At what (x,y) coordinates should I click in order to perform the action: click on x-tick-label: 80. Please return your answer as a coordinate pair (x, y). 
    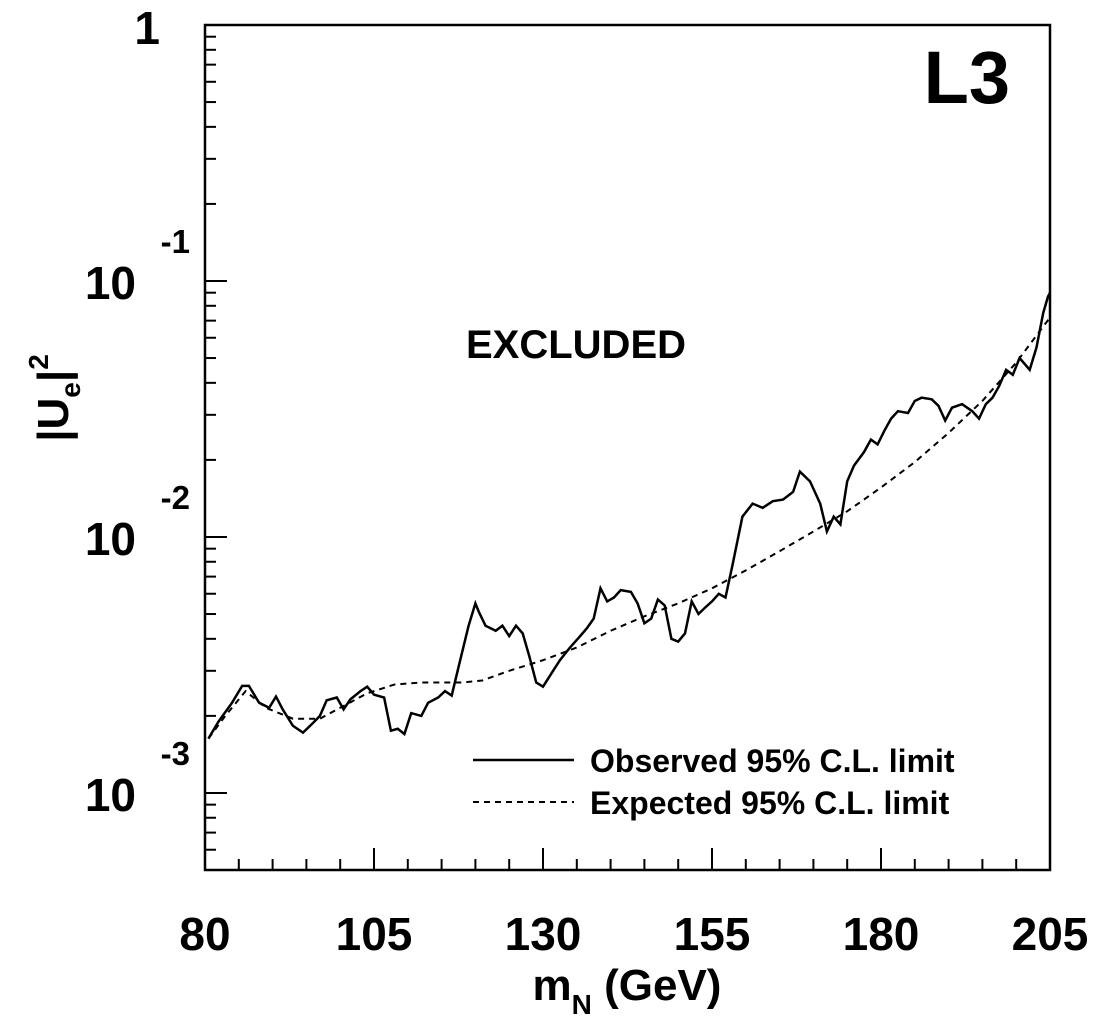
    Looking at the image, I should click on (204, 934).